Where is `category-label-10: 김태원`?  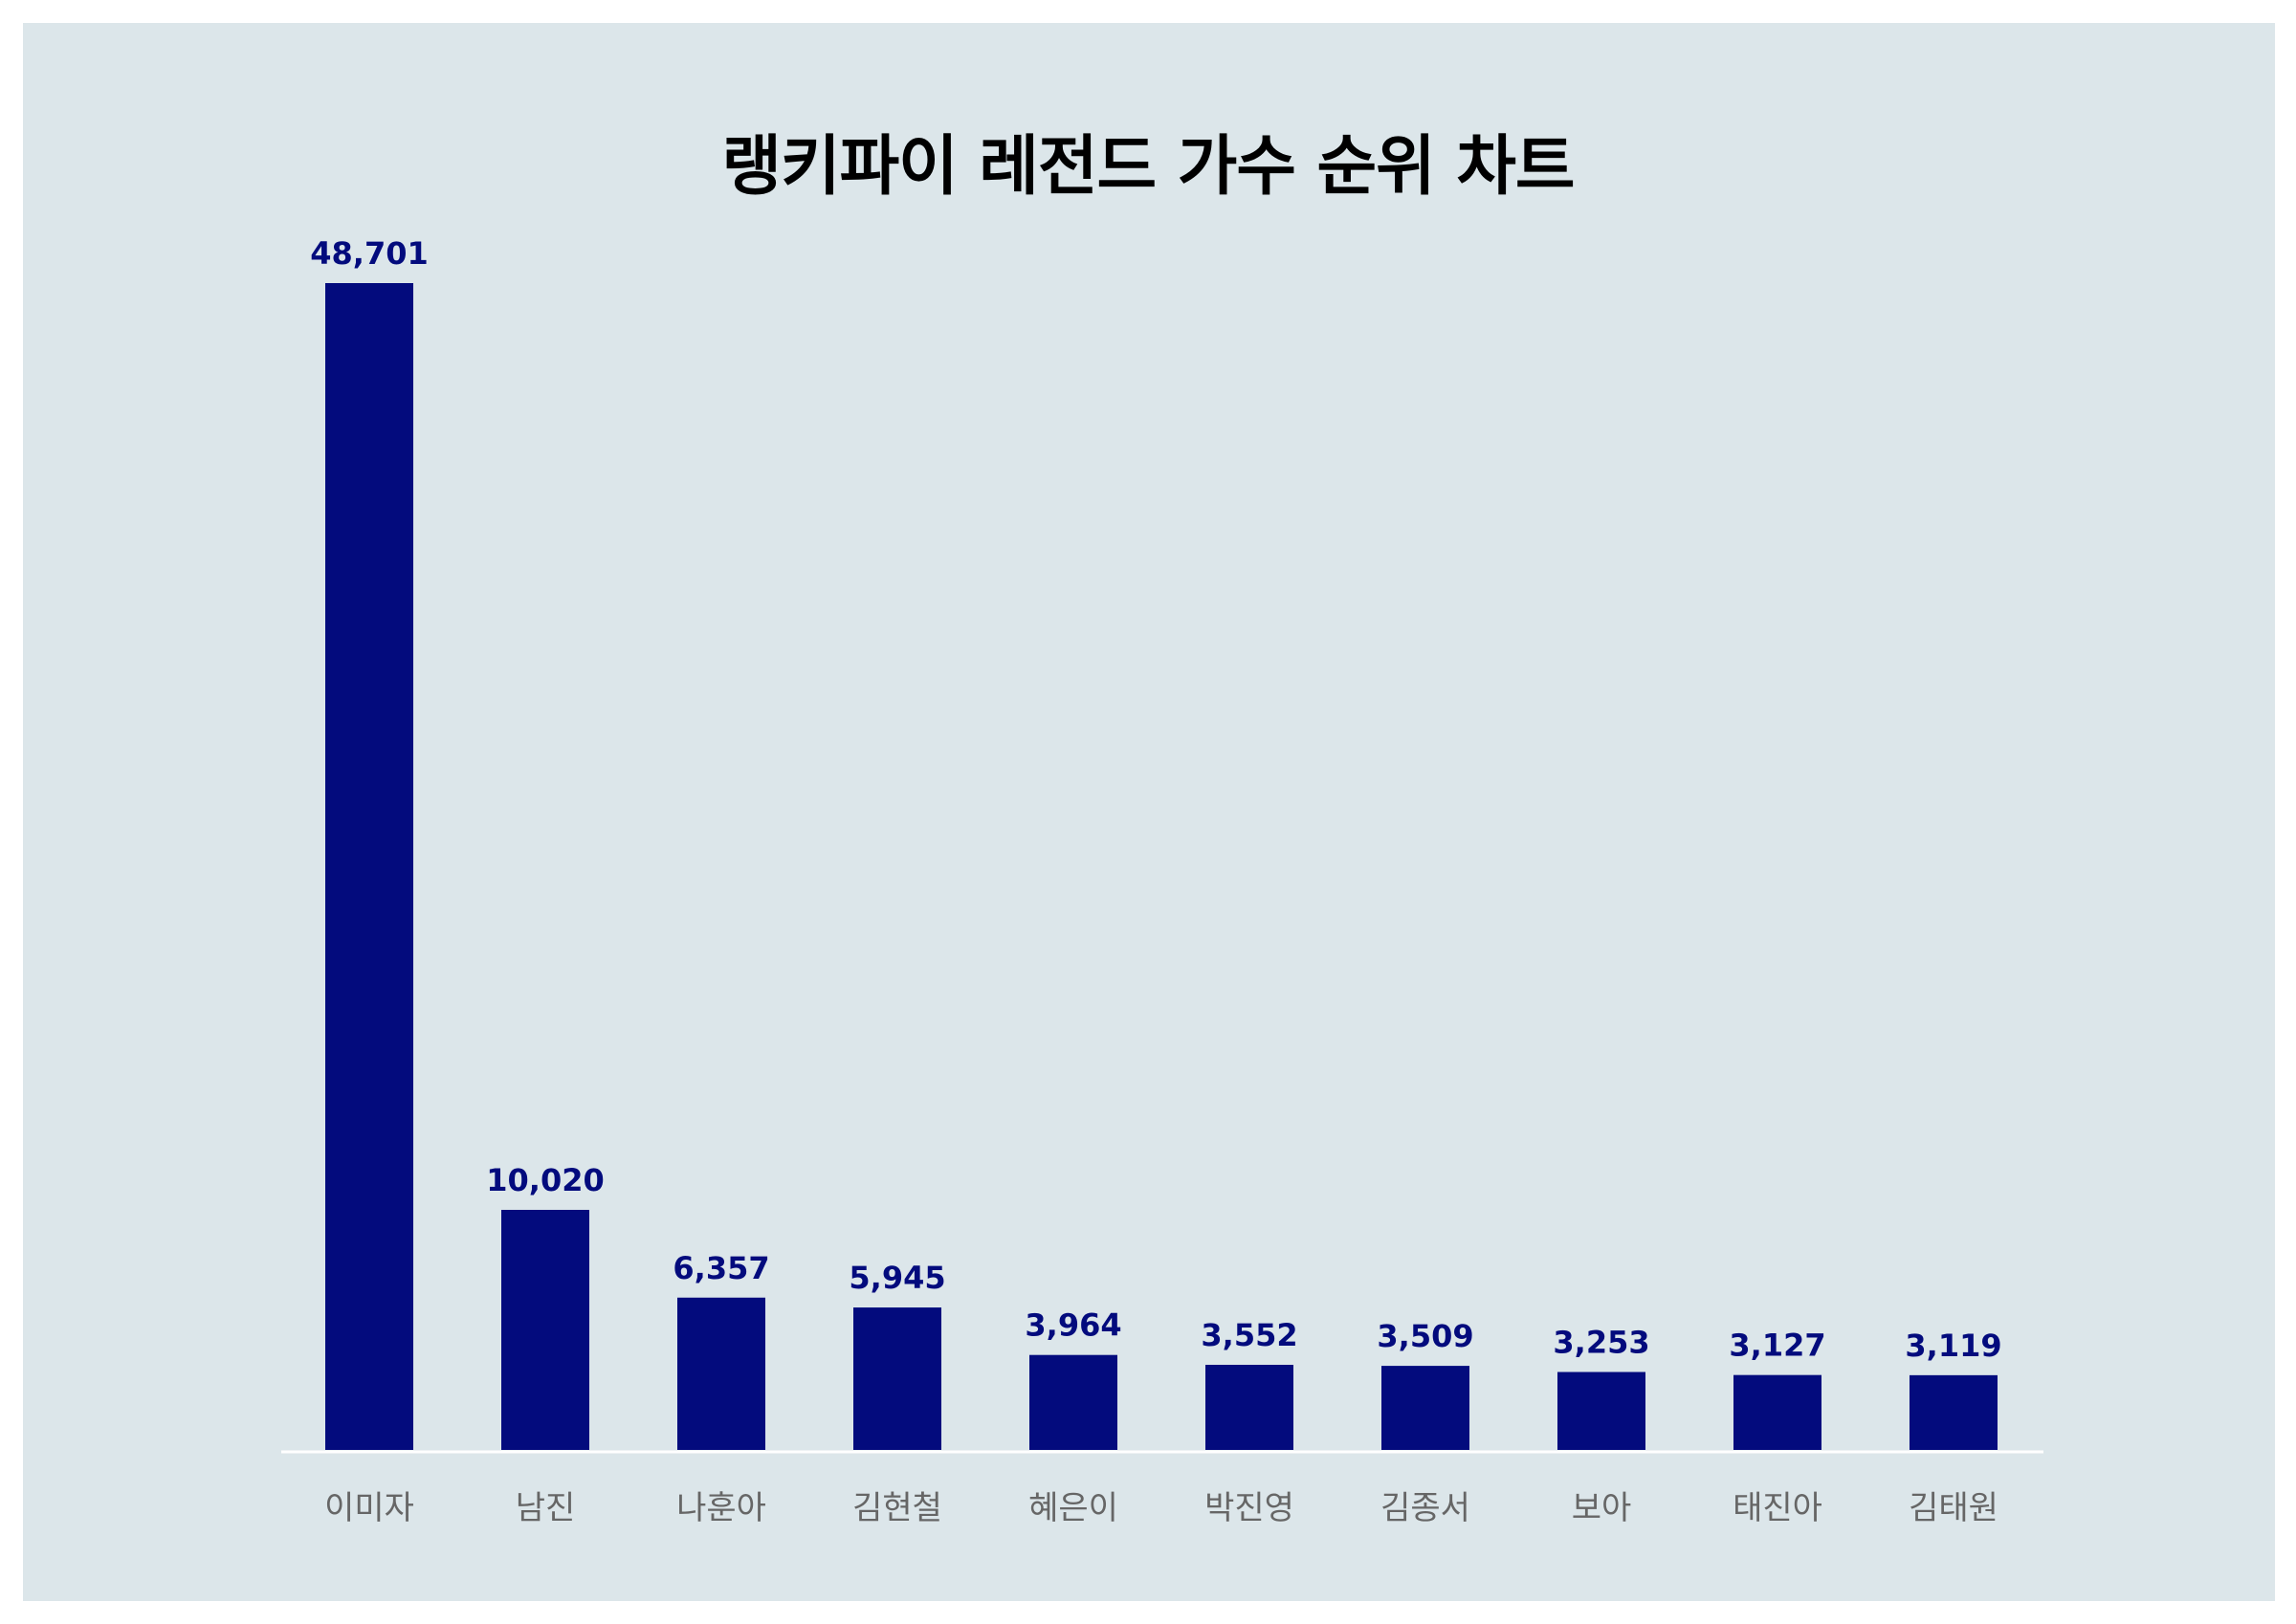
category-label-10: 김태원 is located at coordinates (1954, 1508).